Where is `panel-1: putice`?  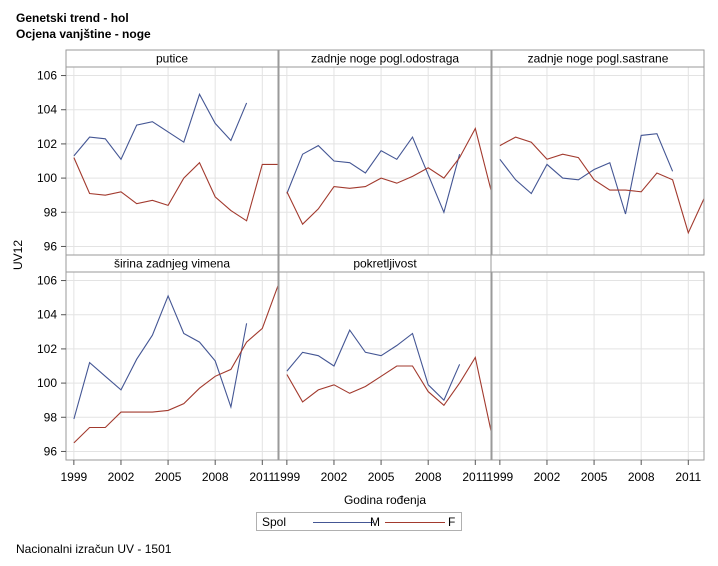
panel-1: putice is located at coordinates (172, 152).